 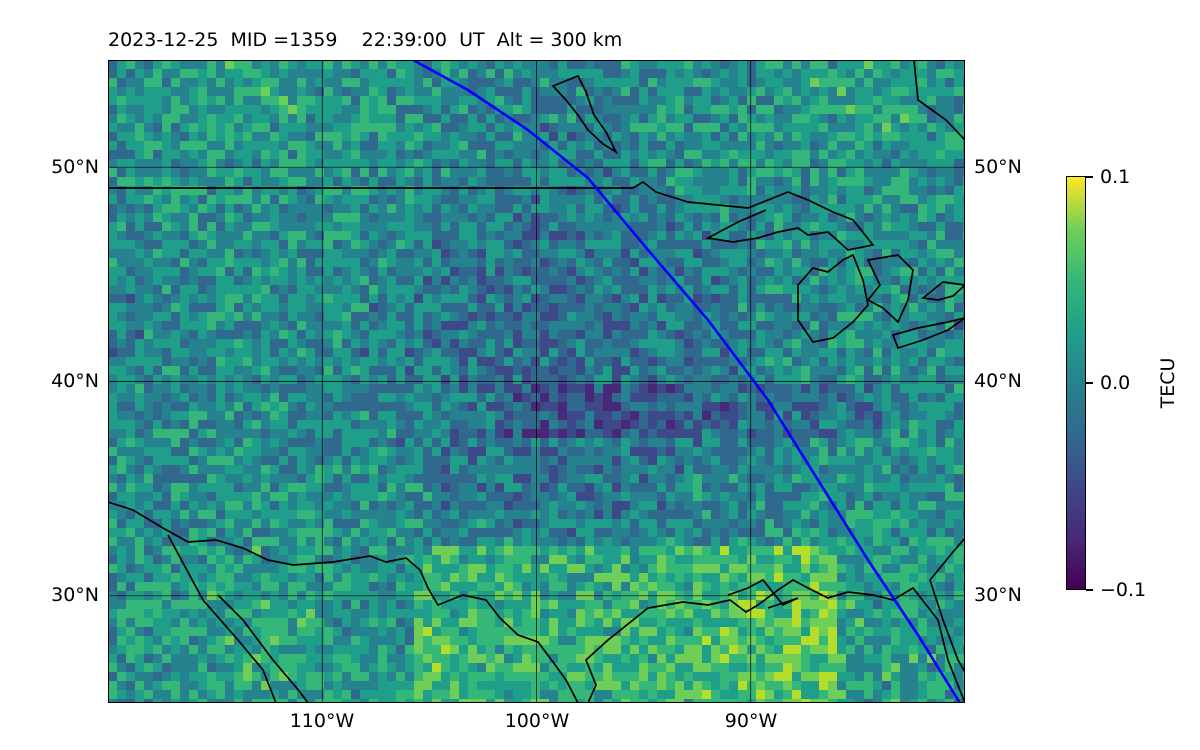 I want to click on baja-peninsula, so click(x=263, y=648).